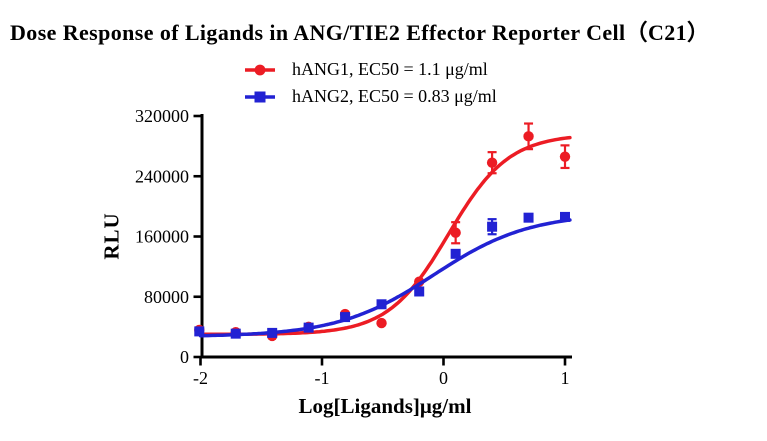  I want to click on svg-text: -1, so click(322, 378).